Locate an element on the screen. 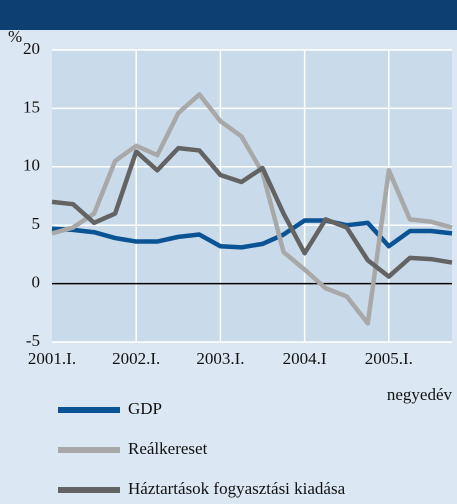 The image size is (457, 504). legend-label: Reálkereset is located at coordinates (168, 448).